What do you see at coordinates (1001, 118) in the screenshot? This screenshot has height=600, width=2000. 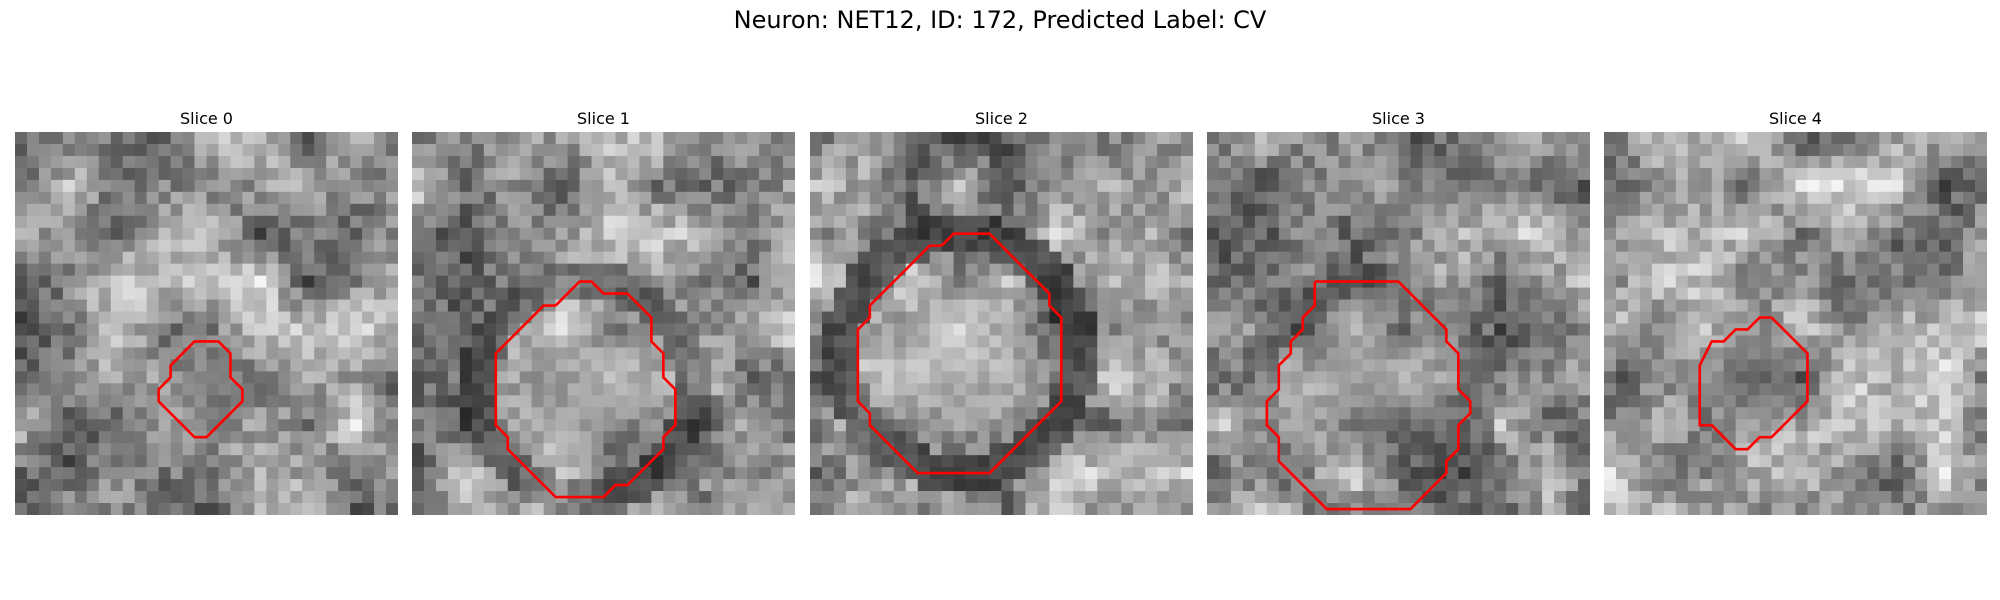 I see `slice-title-2: Slice 2` at bounding box center [1001, 118].